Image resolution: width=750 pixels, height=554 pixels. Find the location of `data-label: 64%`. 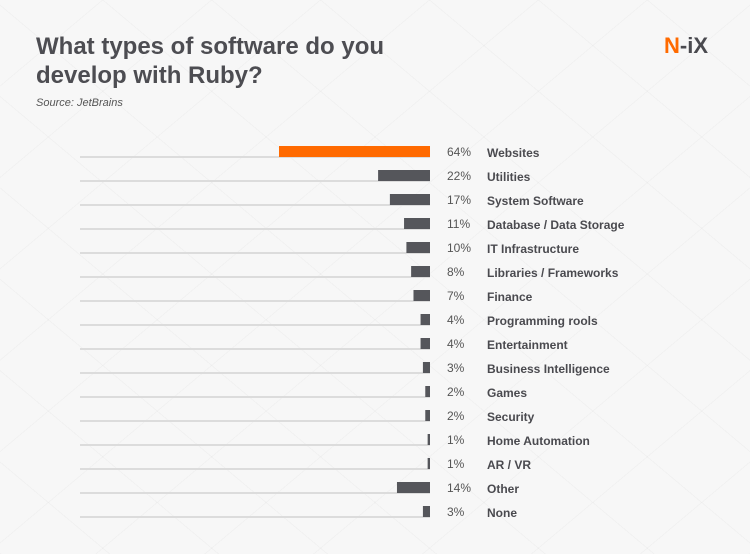

data-label: 64% is located at coordinates (459, 152).